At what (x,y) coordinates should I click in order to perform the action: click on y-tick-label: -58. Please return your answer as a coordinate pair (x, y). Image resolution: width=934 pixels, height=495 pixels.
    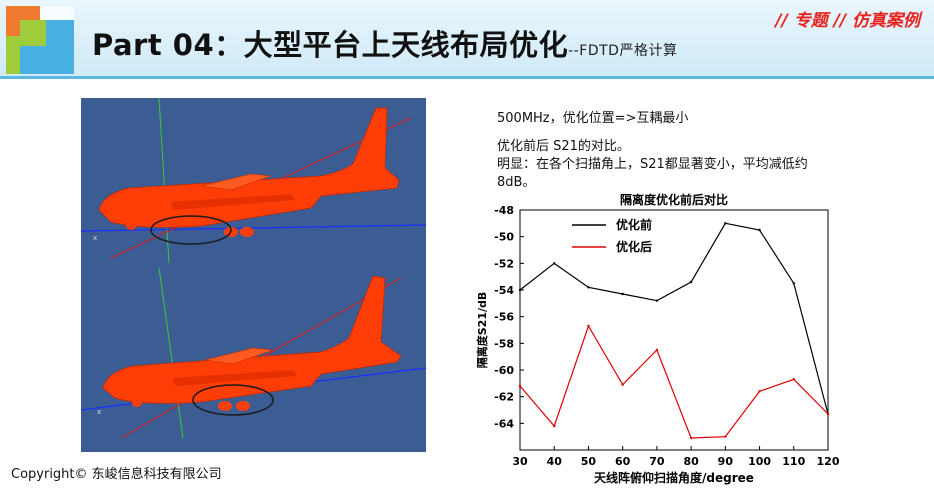
    Looking at the image, I should click on (504, 343).